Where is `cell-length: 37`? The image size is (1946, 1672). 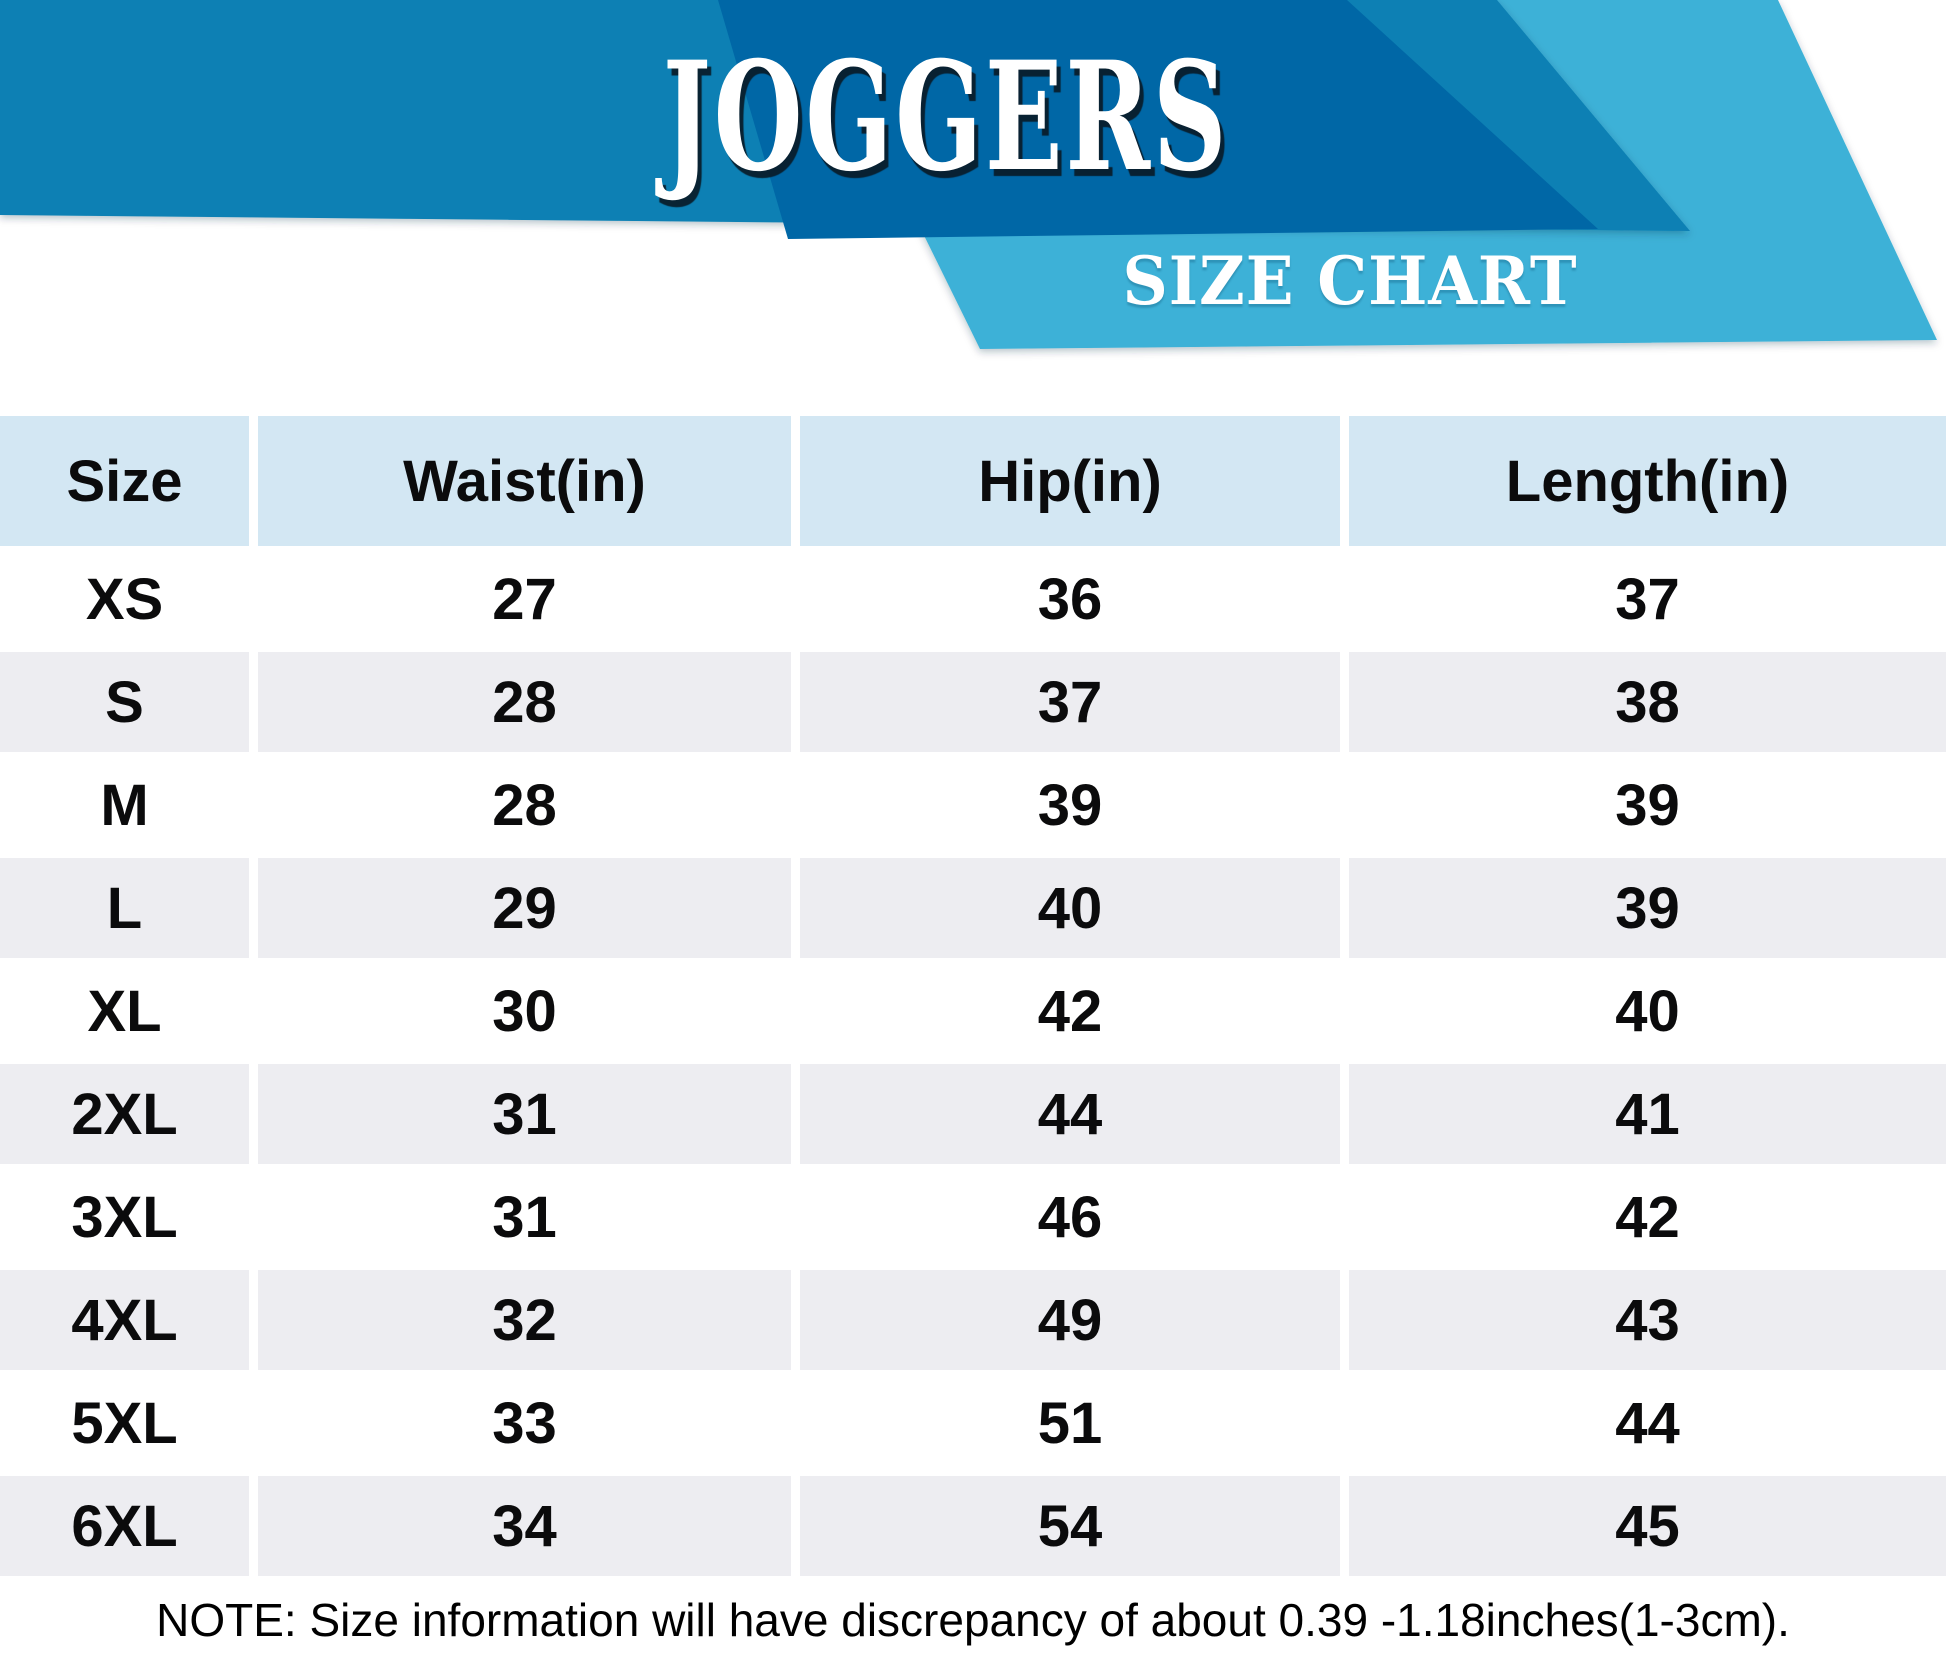
cell-length: 37 is located at coordinates (1647, 599).